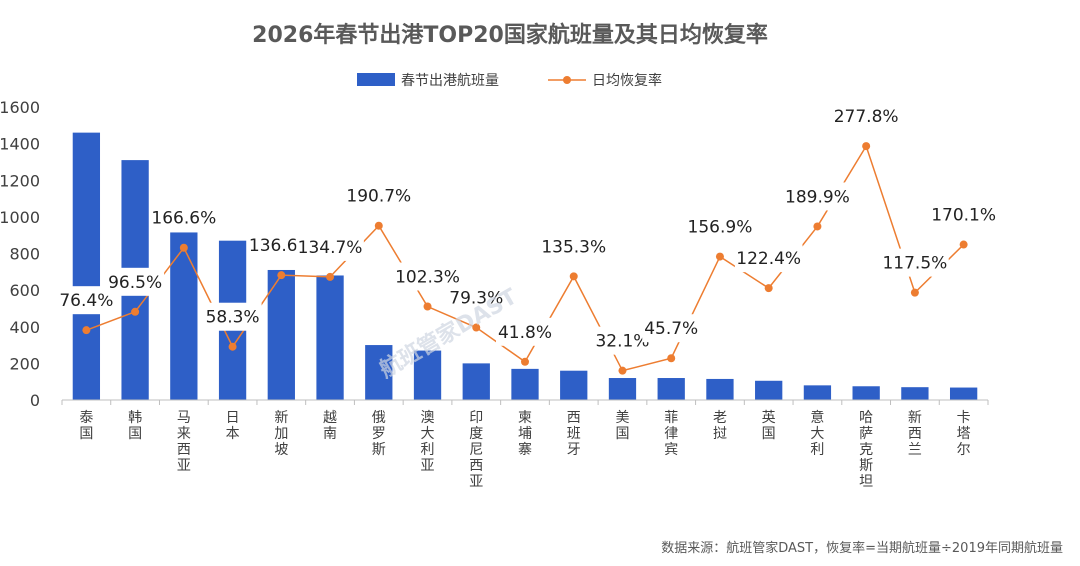  What do you see at coordinates (622, 426) in the screenshot?
I see `x-tick-label: 美国` at bounding box center [622, 426].